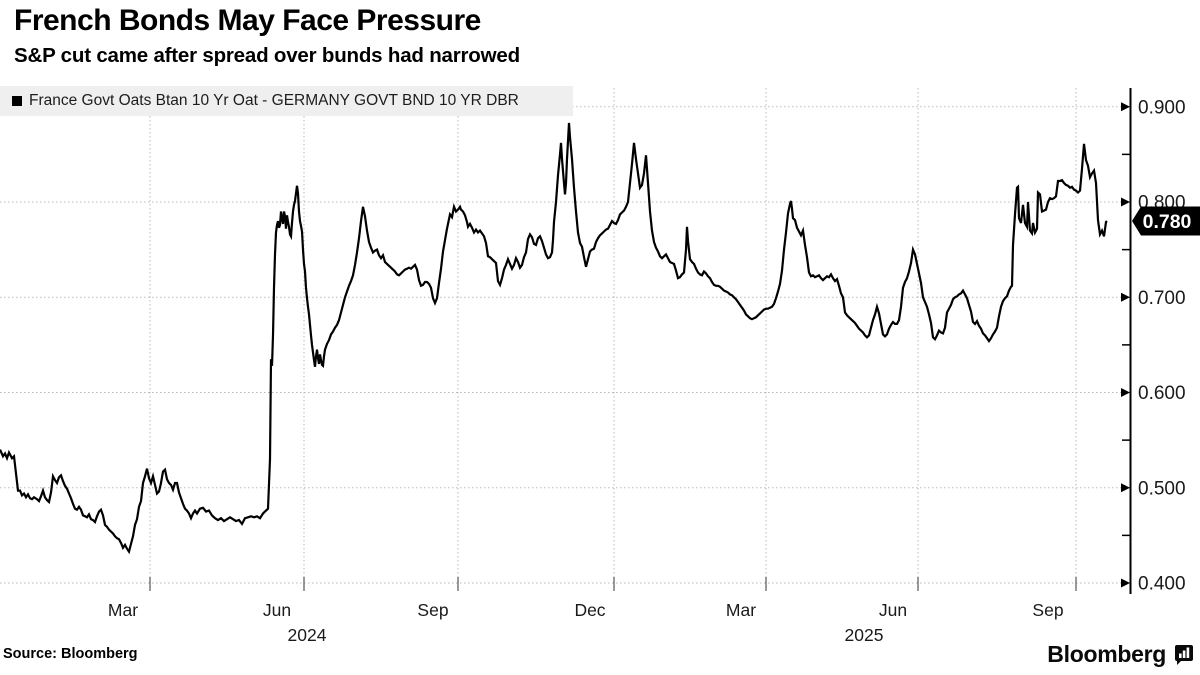 Image resolution: width=1200 pixels, height=675 pixels. Describe the element at coordinates (1162, 298) in the screenshot. I see `y-tick-label: 0.700` at that location.